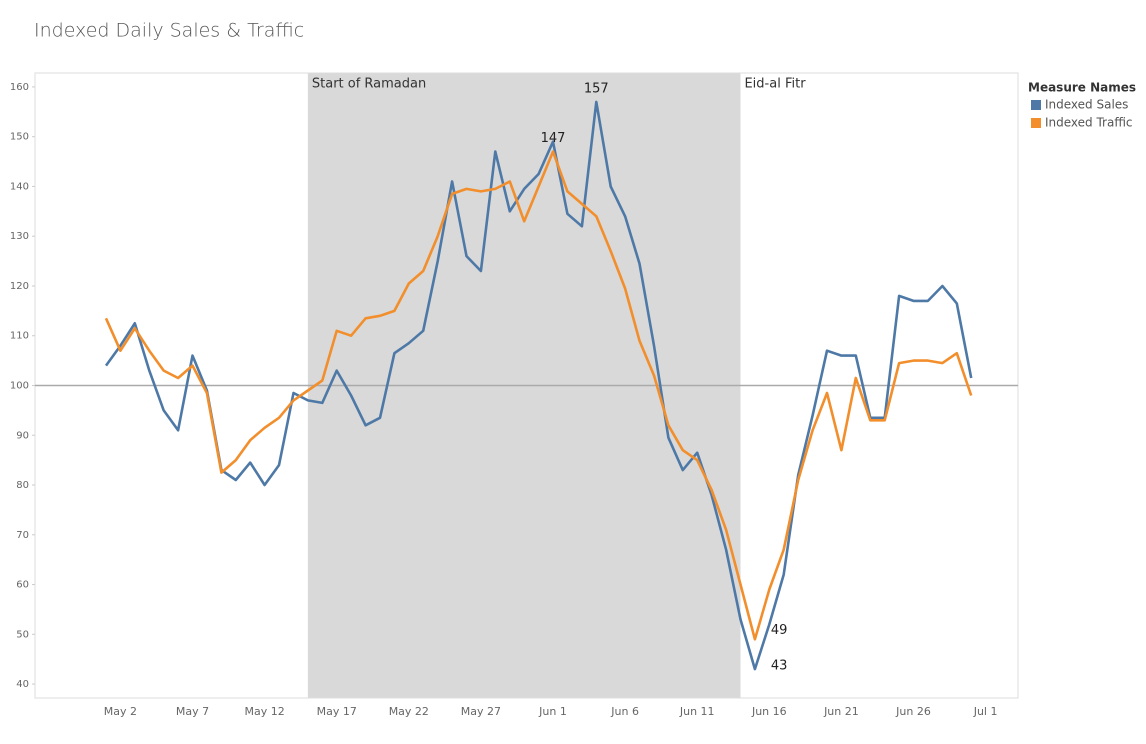 This screenshot has width=1146, height=744. What do you see at coordinates (22, 435) in the screenshot?
I see `y-tick-label: 90` at bounding box center [22, 435].